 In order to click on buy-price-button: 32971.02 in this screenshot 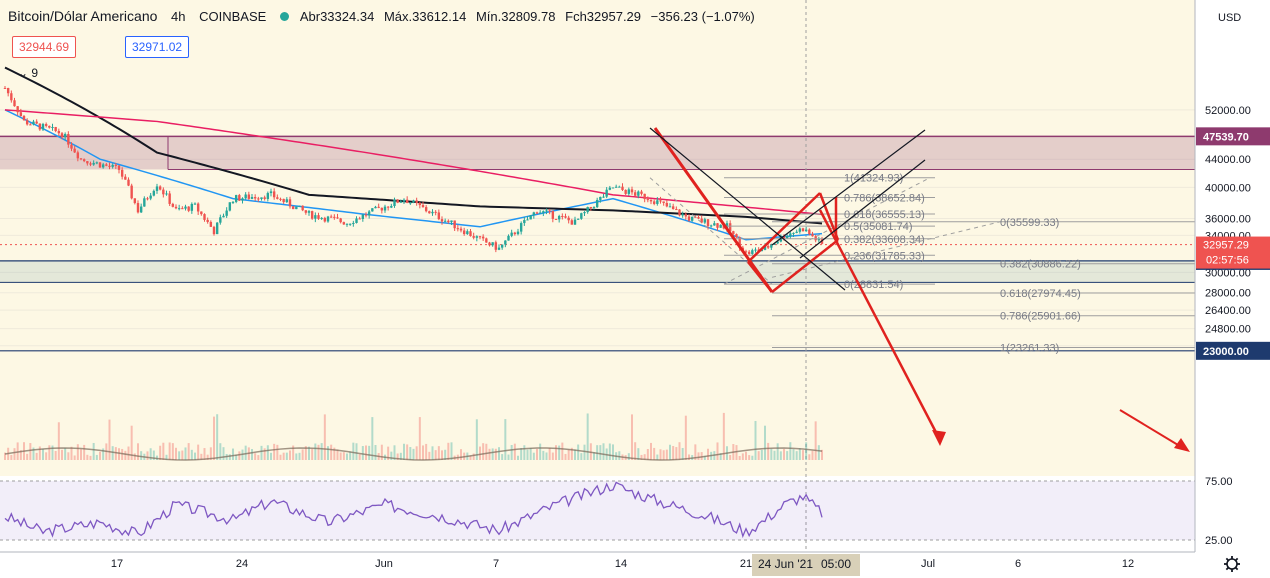, I will do `click(157, 47)`.